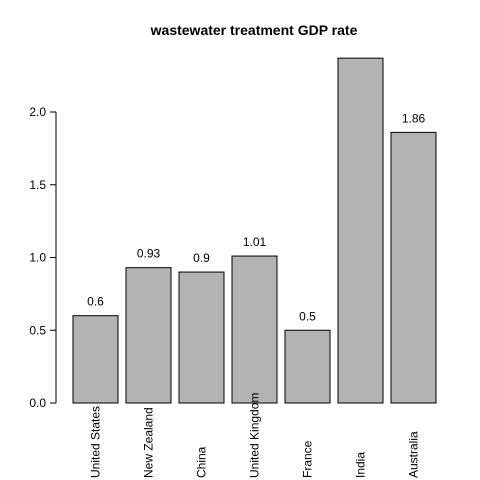  I want to click on y-tick-label: 2.0, so click(37, 112).